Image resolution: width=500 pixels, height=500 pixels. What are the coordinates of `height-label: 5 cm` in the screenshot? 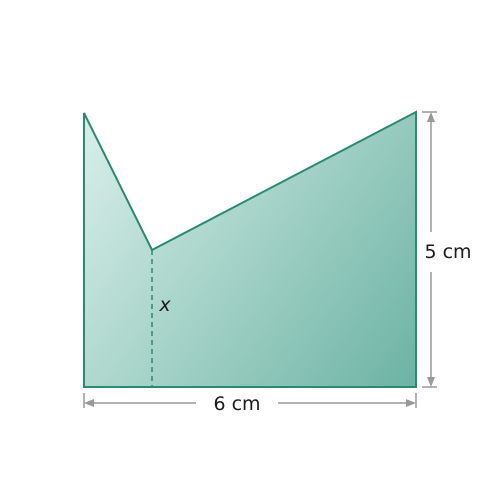 It's located at (447, 252).